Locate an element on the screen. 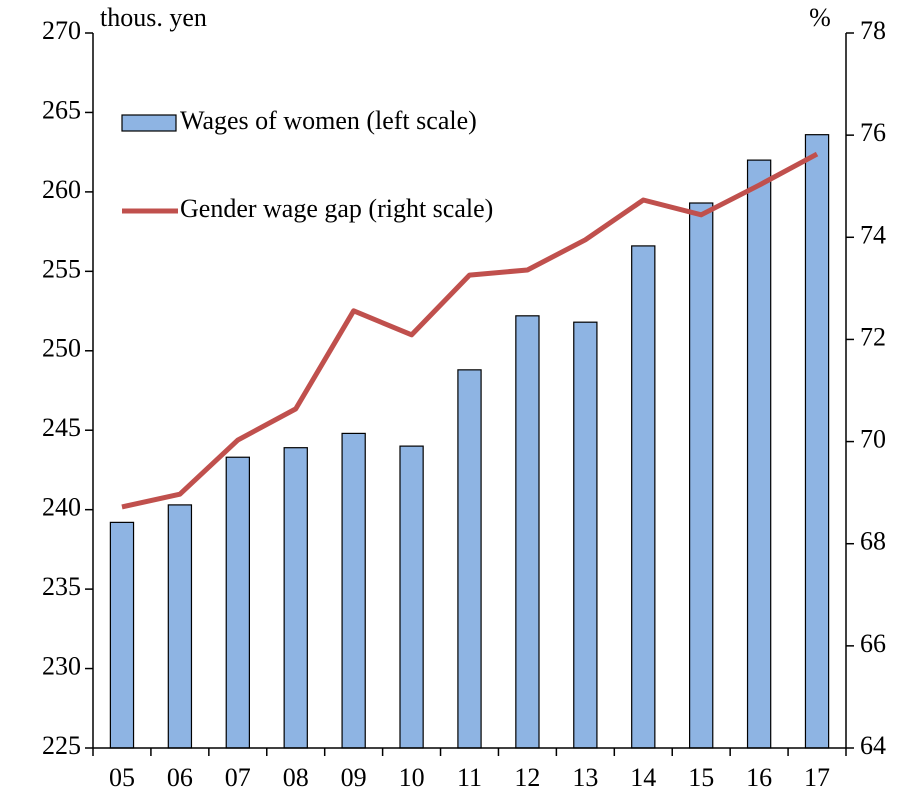  y-tick-label: 265 is located at coordinates (61, 109).